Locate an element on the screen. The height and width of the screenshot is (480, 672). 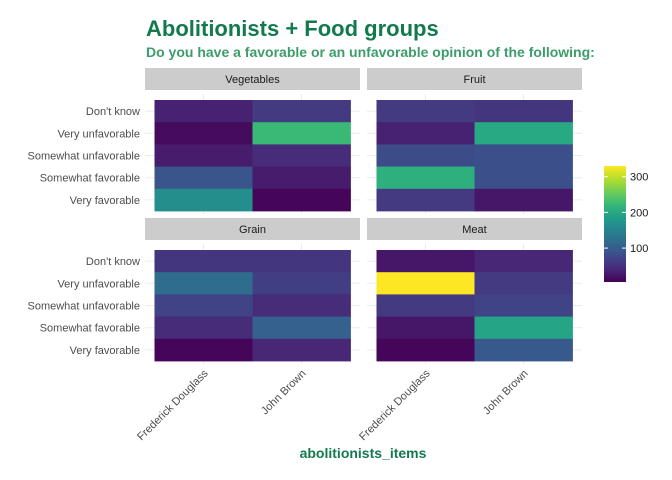
facet-strip-label: Vegetables is located at coordinates (252, 80).